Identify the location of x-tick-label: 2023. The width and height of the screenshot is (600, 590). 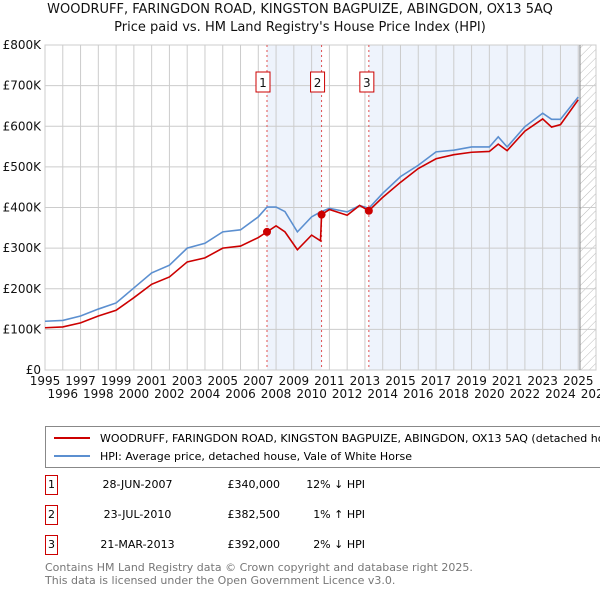
(542, 381).